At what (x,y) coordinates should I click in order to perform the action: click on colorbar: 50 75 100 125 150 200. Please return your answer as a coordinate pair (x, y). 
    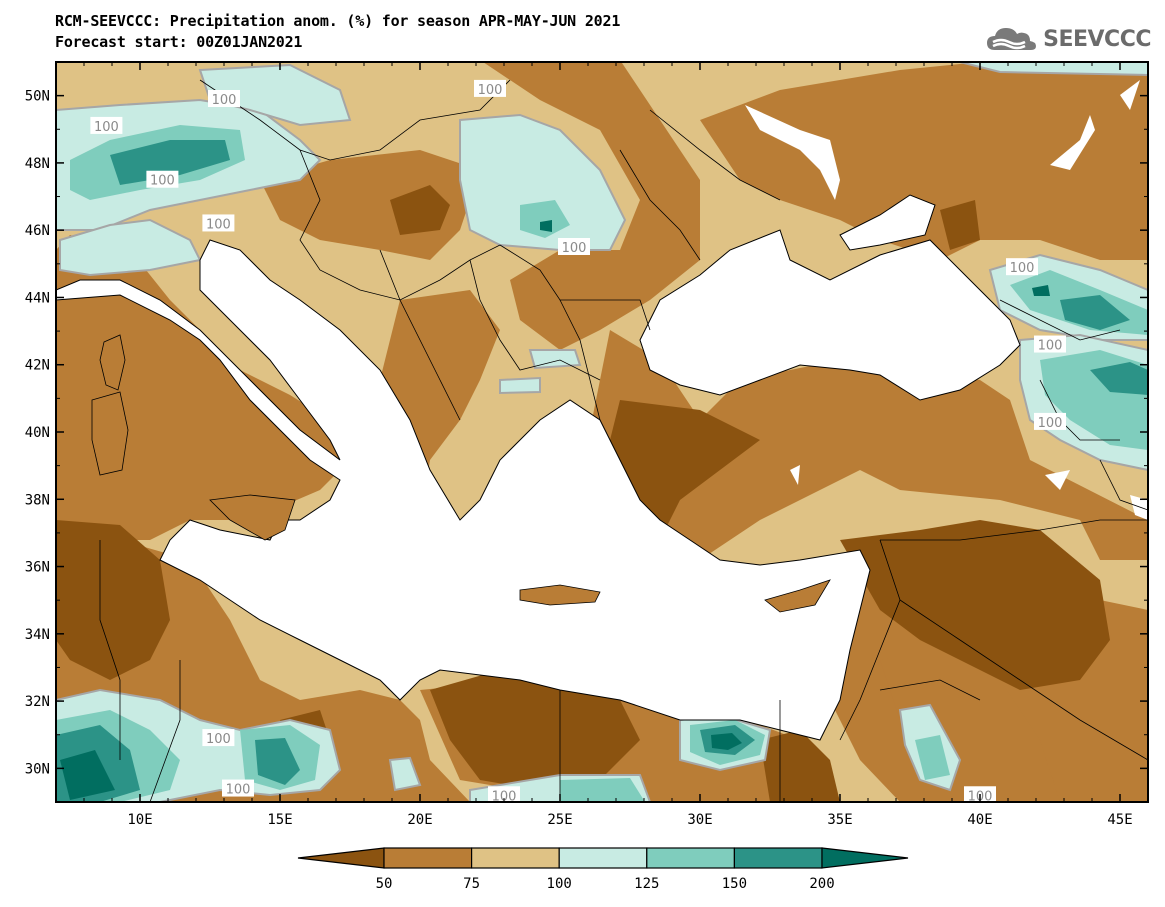
    Looking at the image, I should click on (603, 869).